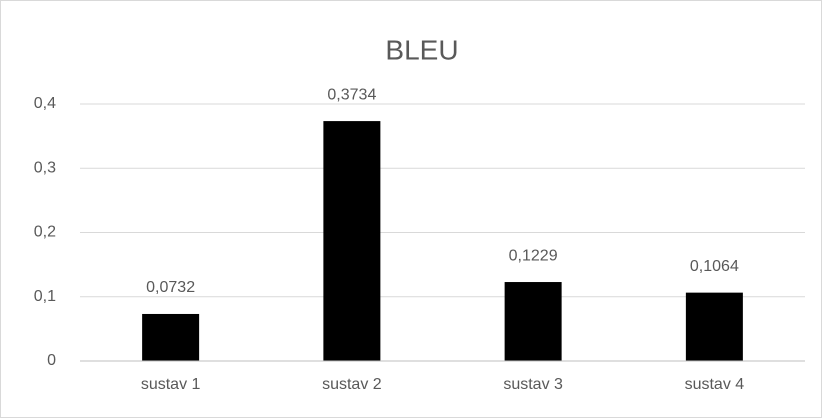 The width and height of the screenshot is (822, 418). Describe the element at coordinates (51, 360) in the screenshot. I see `y-tick-label: 0` at that location.